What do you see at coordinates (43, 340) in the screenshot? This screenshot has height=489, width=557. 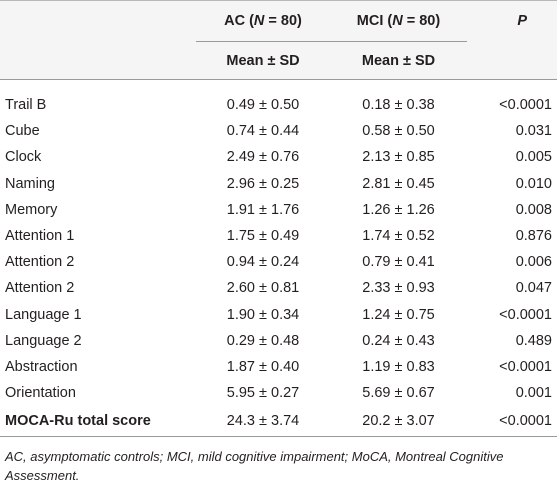 I see `row-label: Language 2` at bounding box center [43, 340].